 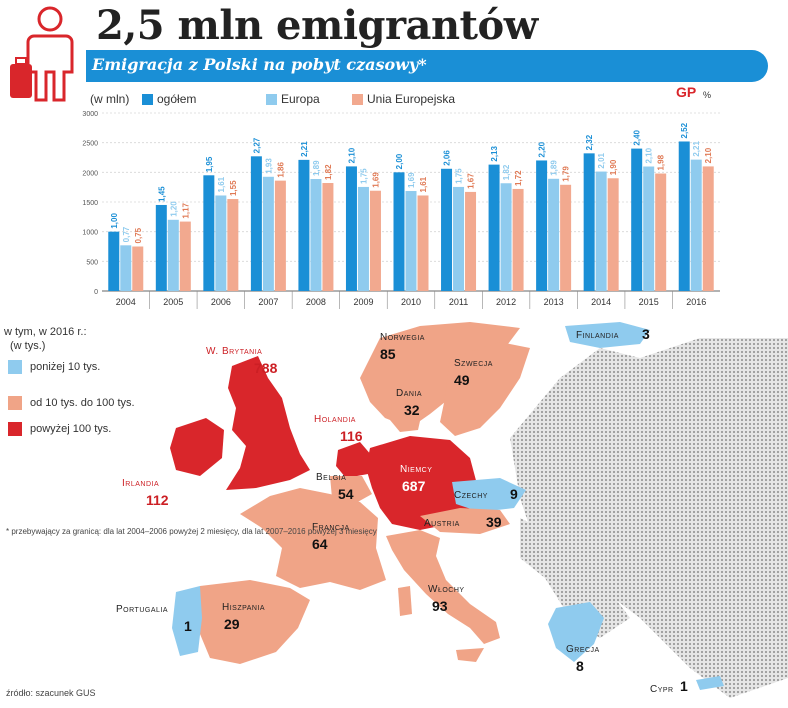 What do you see at coordinates (90, 203) in the screenshot?
I see `y-tick-label: 1500` at bounding box center [90, 203].